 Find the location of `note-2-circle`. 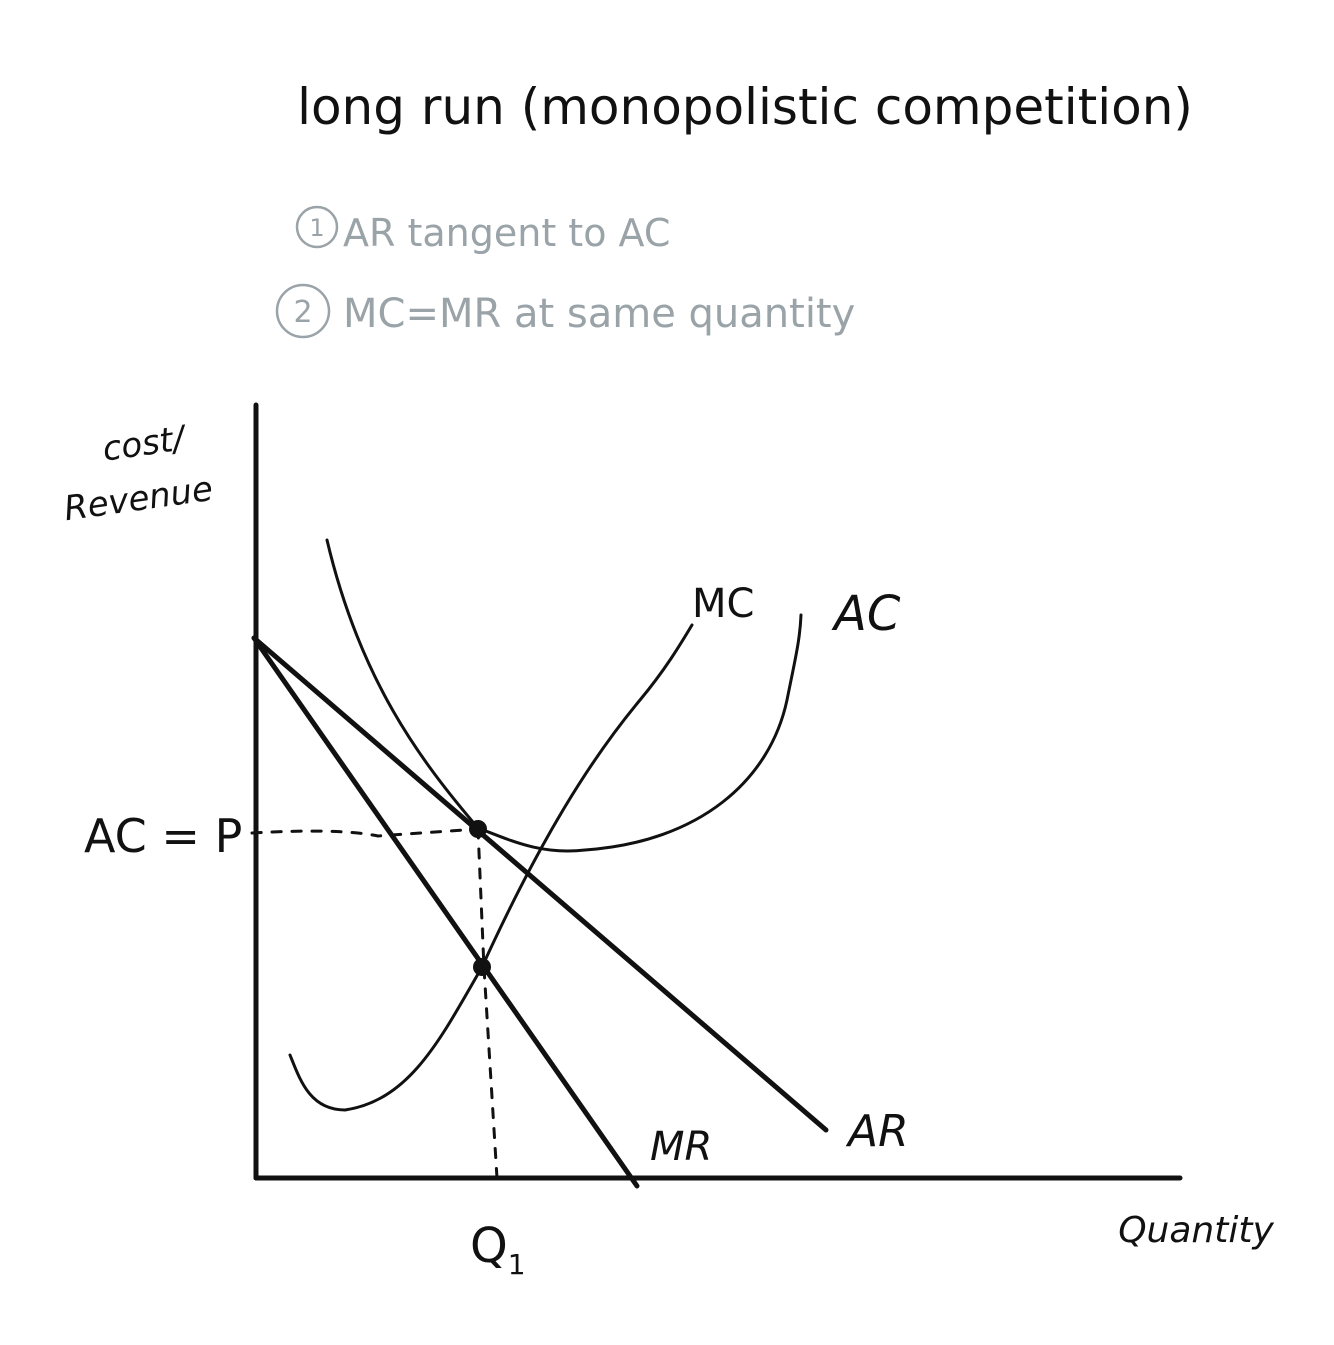

note-2-circle is located at coordinates (303, 311).